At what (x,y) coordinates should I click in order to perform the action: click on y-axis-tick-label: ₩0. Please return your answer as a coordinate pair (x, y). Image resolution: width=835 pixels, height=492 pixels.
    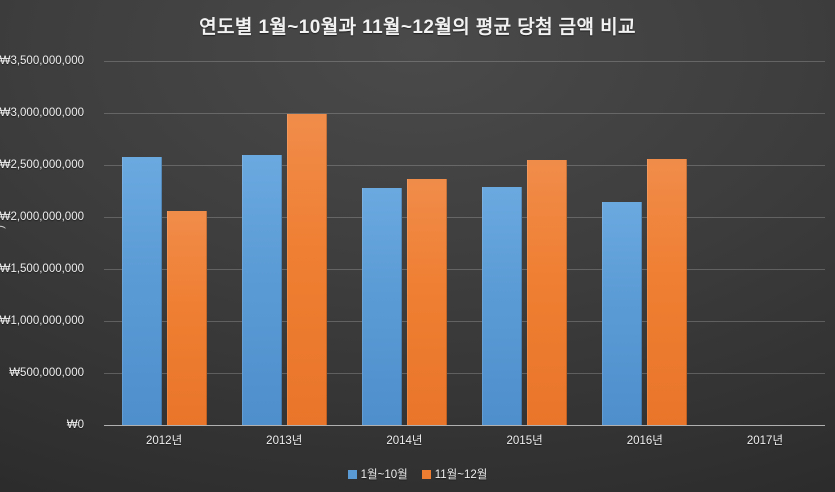
    Looking at the image, I should click on (75, 425).